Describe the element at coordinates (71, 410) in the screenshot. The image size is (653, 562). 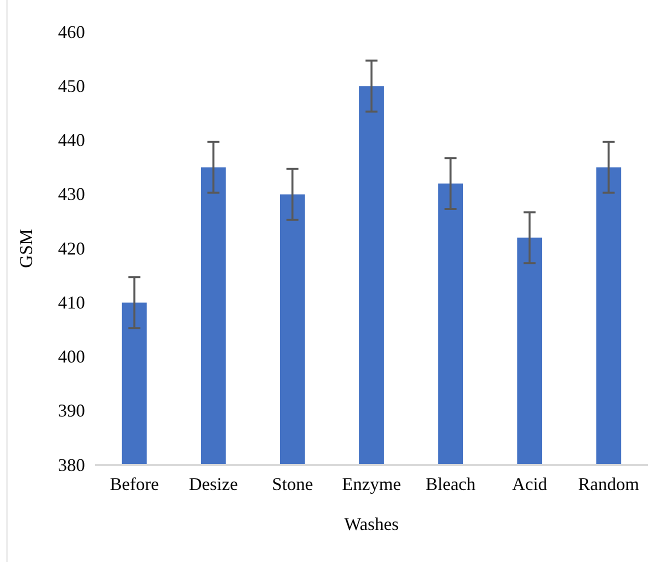
I see `y-tick-label: 390` at that location.